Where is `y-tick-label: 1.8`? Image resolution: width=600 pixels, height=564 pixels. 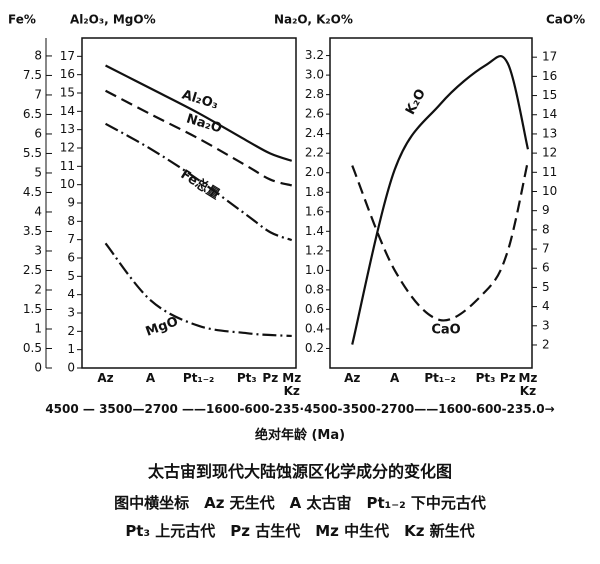
y-tick-label: 1.8 is located at coordinates (314, 192).